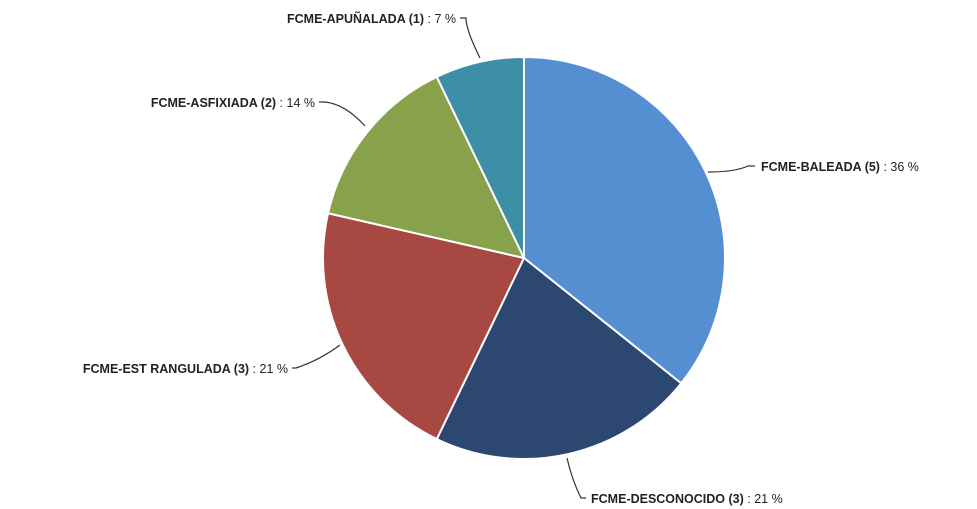 This screenshot has width=977, height=509. What do you see at coordinates (667, 499) in the screenshot?
I see `slice-label-name: FCME-DESCONOCIDO (3)` at bounding box center [667, 499].